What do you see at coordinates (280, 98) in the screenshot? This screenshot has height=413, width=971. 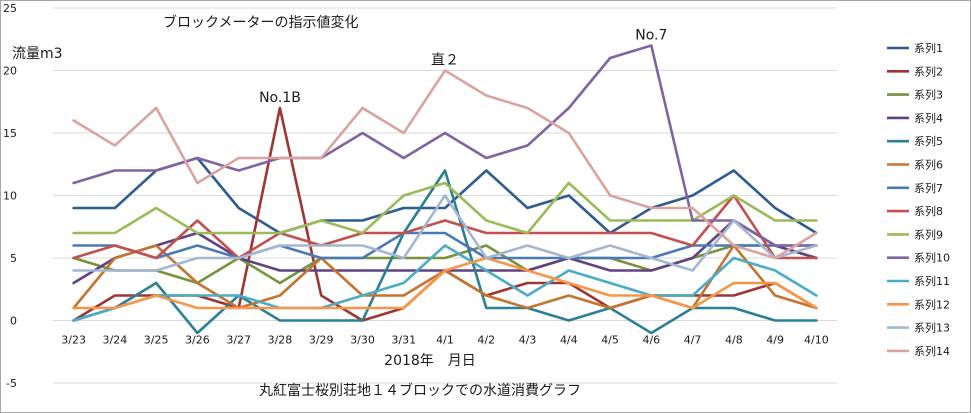 I see `annotation-label: No.1B` at bounding box center [280, 98].